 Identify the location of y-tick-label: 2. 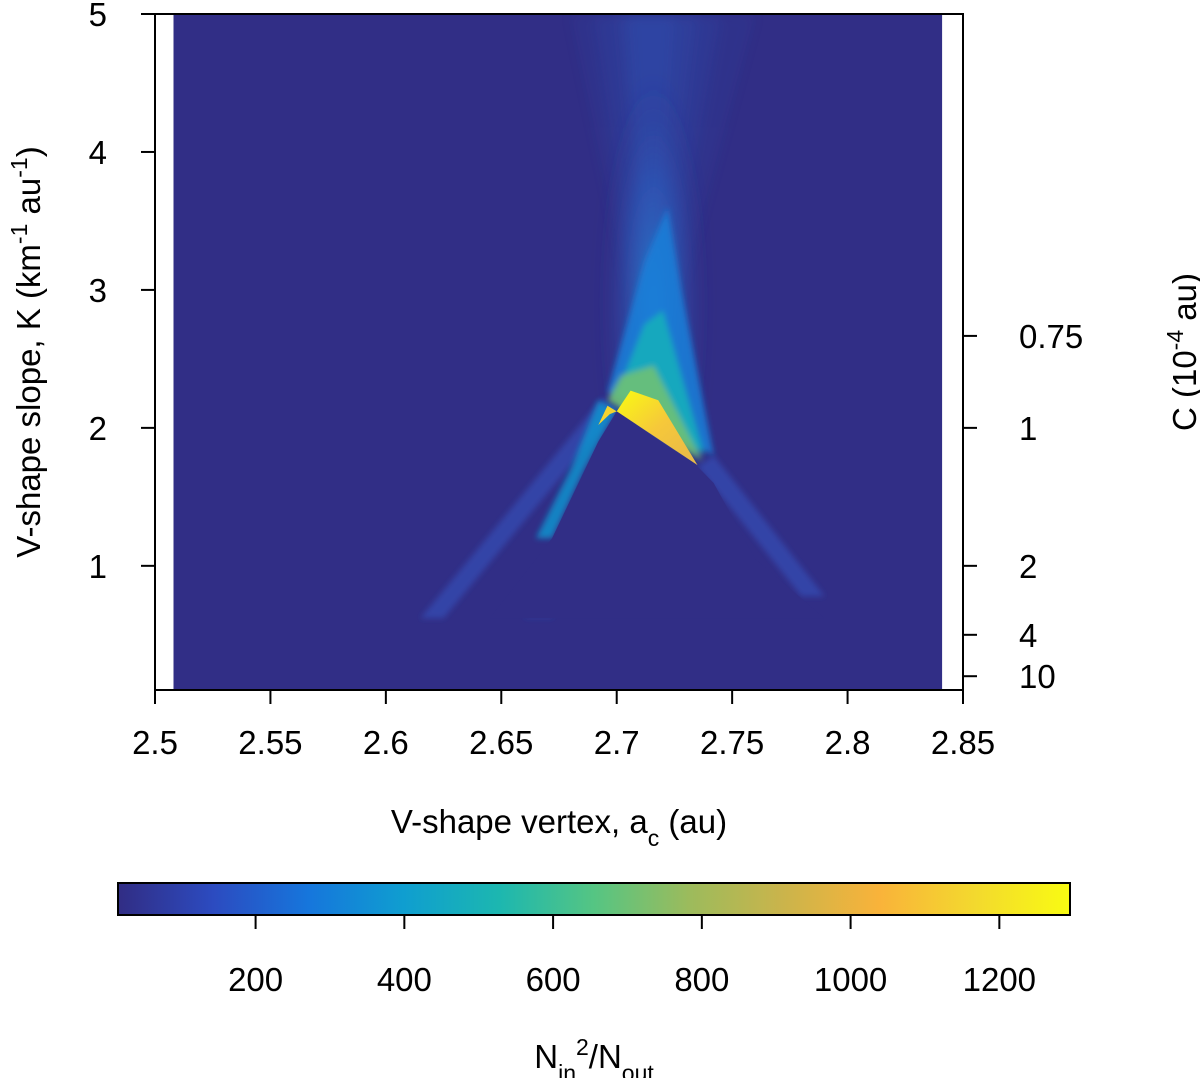
(98, 428).